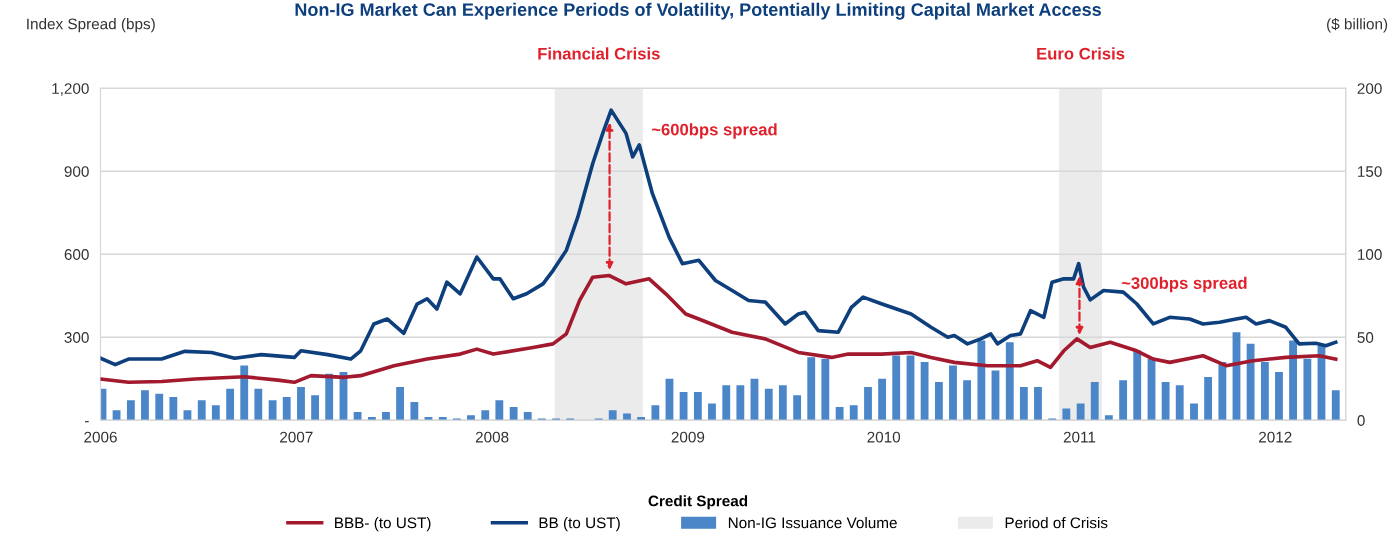 The image size is (1396, 545). I want to click on x-tick-label: 2012, so click(1275, 437).